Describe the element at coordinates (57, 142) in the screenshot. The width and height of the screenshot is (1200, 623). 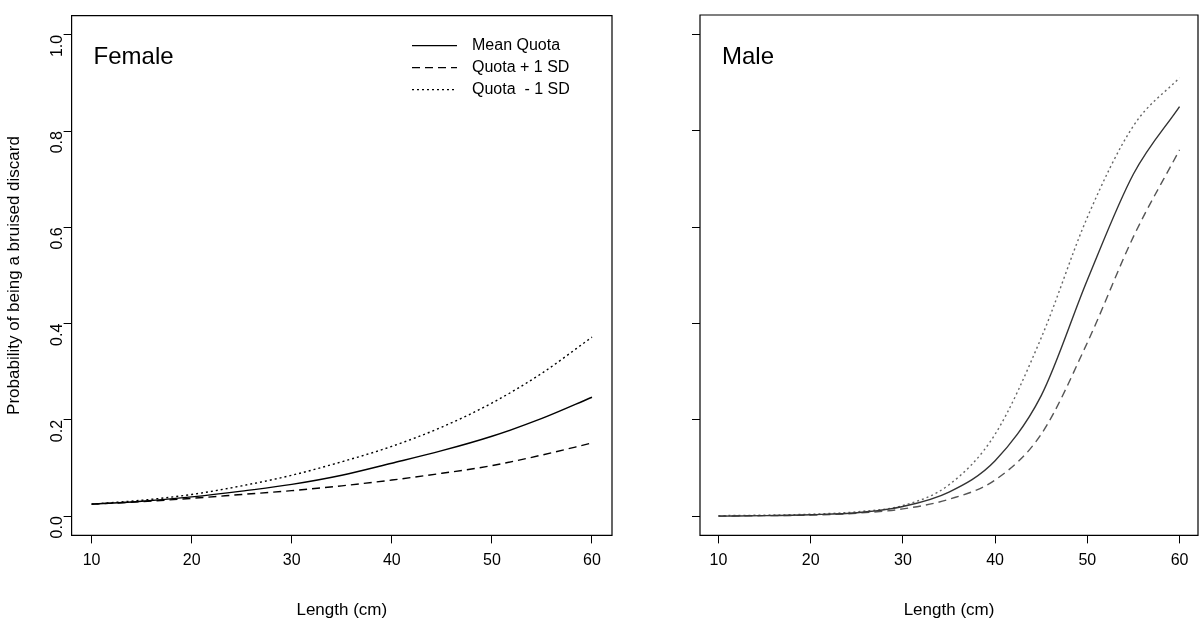
I see `y-tick-label: 0.8` at that location.